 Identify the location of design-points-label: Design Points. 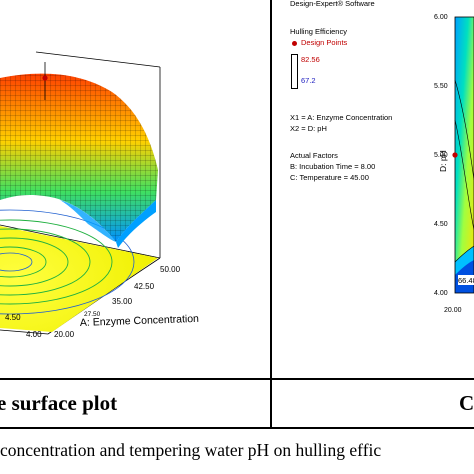
(324, 42).